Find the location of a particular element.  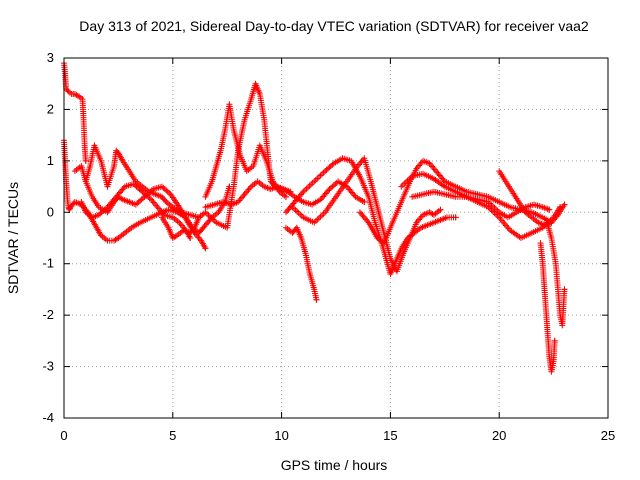

y-tick-label: 3 is located at coordinates (50, 57).